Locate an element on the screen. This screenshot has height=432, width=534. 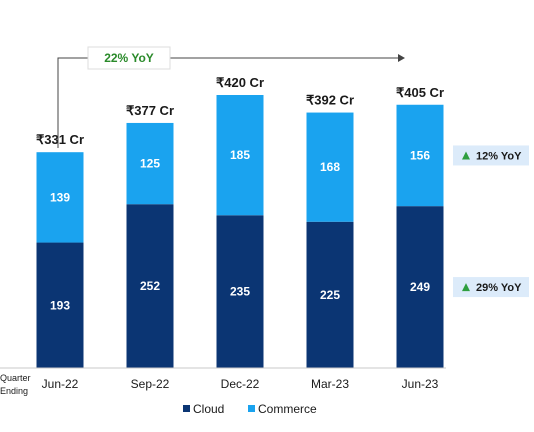
data-label-cloud-sep-22: 252 is located at coordinates (150, 286).